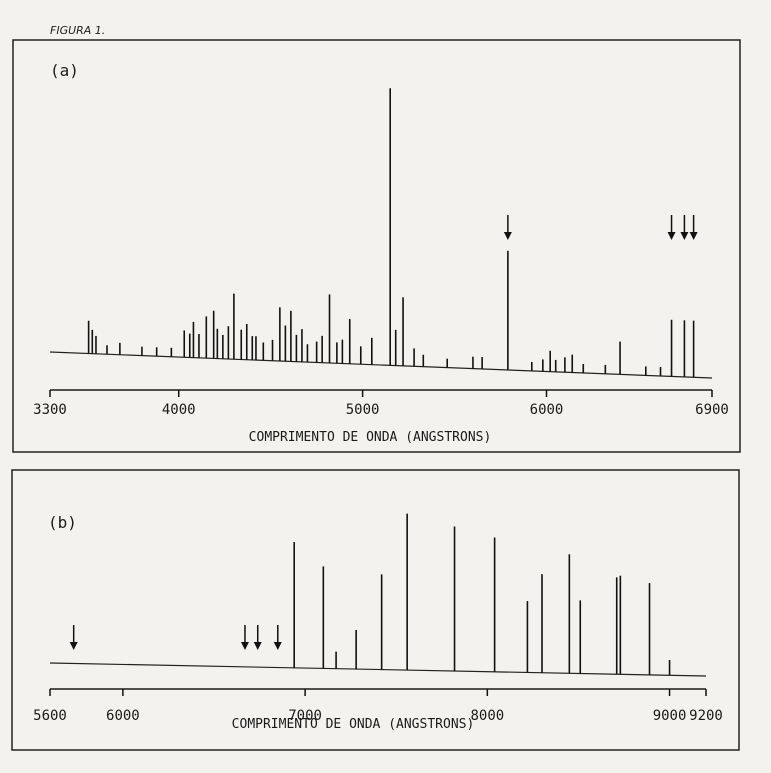 The width and height of the screenshot is (771, 773). I want to click on panel-a-ticks: 3300 4000 5000 6000 6900, so click(381, 404).